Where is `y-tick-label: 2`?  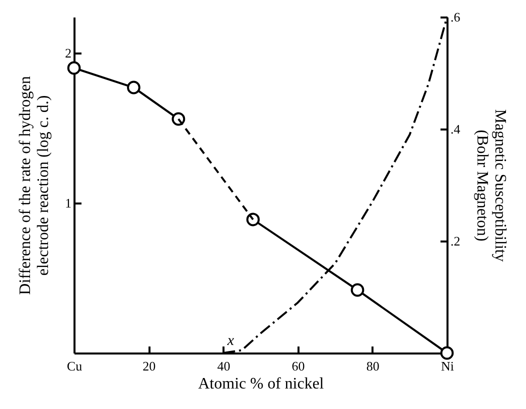
y-tick-label: 2 is located at coordinates (68, 53).